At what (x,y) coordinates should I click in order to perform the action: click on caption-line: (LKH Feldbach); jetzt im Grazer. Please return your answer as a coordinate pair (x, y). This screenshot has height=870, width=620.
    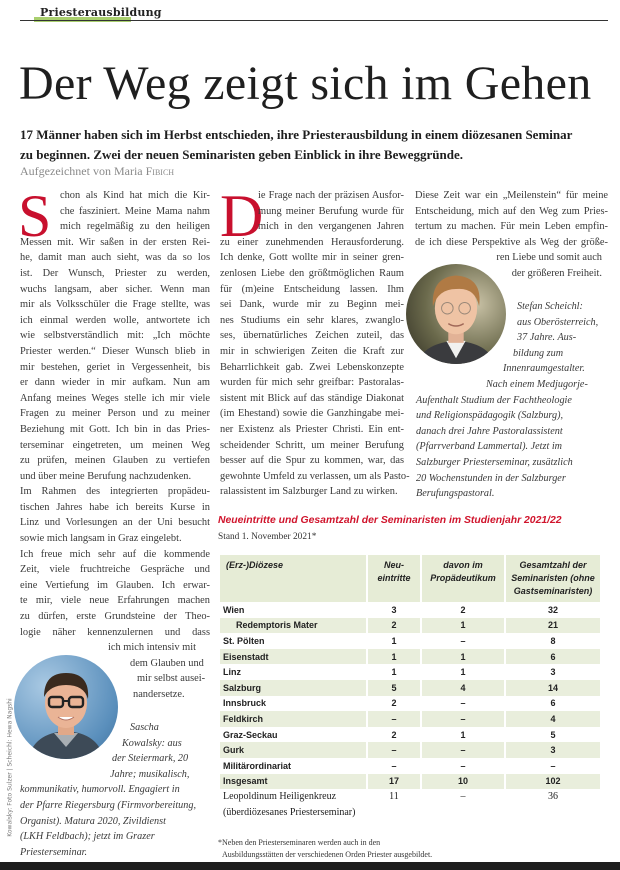
    Looking at the image, I should click on (87, 837).